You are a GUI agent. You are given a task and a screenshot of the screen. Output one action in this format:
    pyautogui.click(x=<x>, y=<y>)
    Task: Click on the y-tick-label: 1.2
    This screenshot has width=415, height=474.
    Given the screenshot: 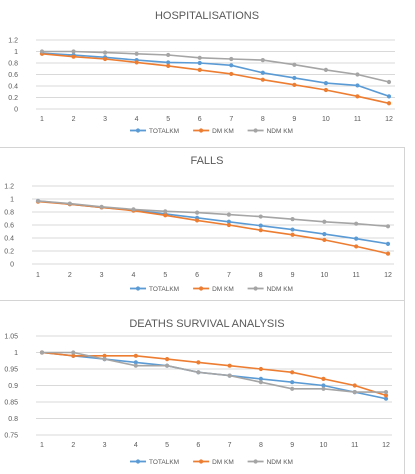 What is the action you would take?
    pyautogui.click(x=13, y=41)
    